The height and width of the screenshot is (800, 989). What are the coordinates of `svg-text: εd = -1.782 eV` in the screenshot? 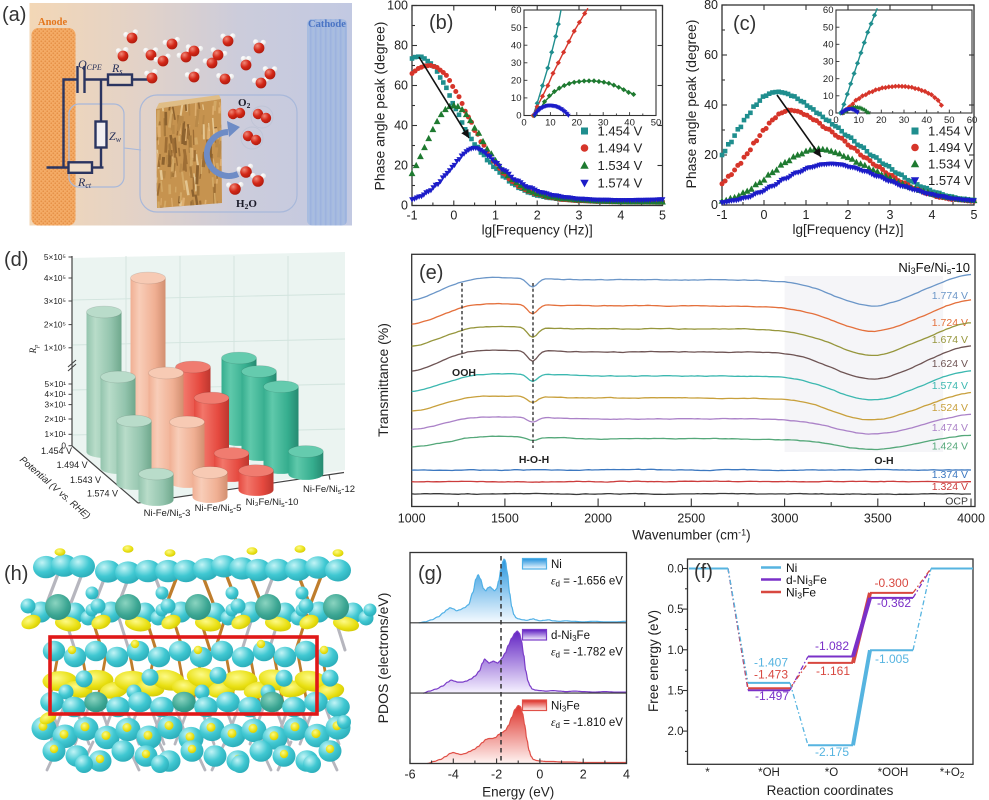 It's located at (587, 653).